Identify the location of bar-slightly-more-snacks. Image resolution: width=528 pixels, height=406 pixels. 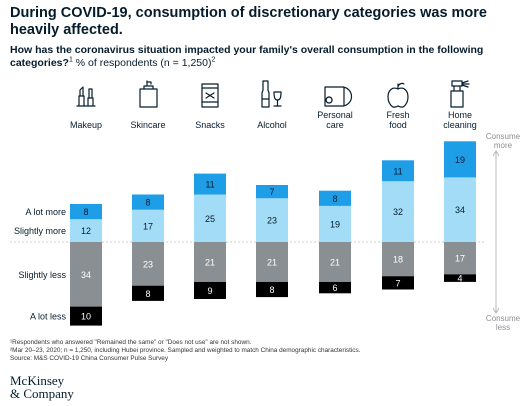
(210, 218).